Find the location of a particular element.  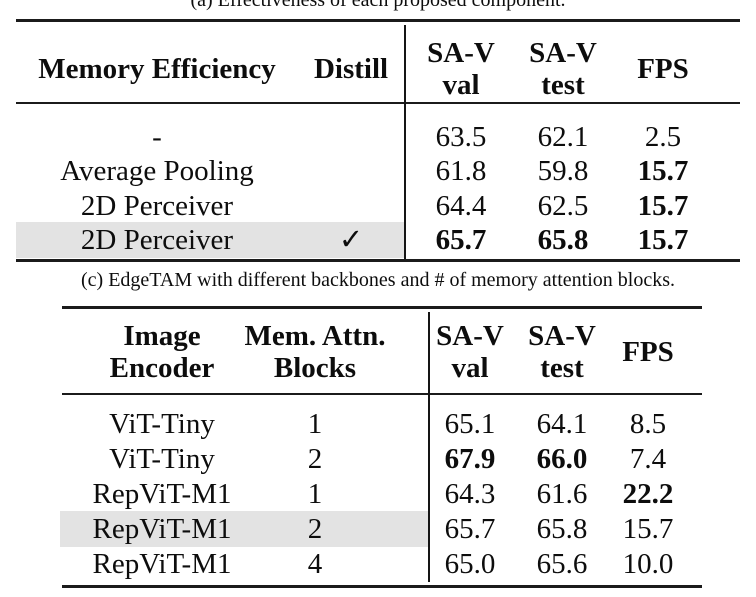

value-cell: 62.1 is located at coordinates (563, 137).